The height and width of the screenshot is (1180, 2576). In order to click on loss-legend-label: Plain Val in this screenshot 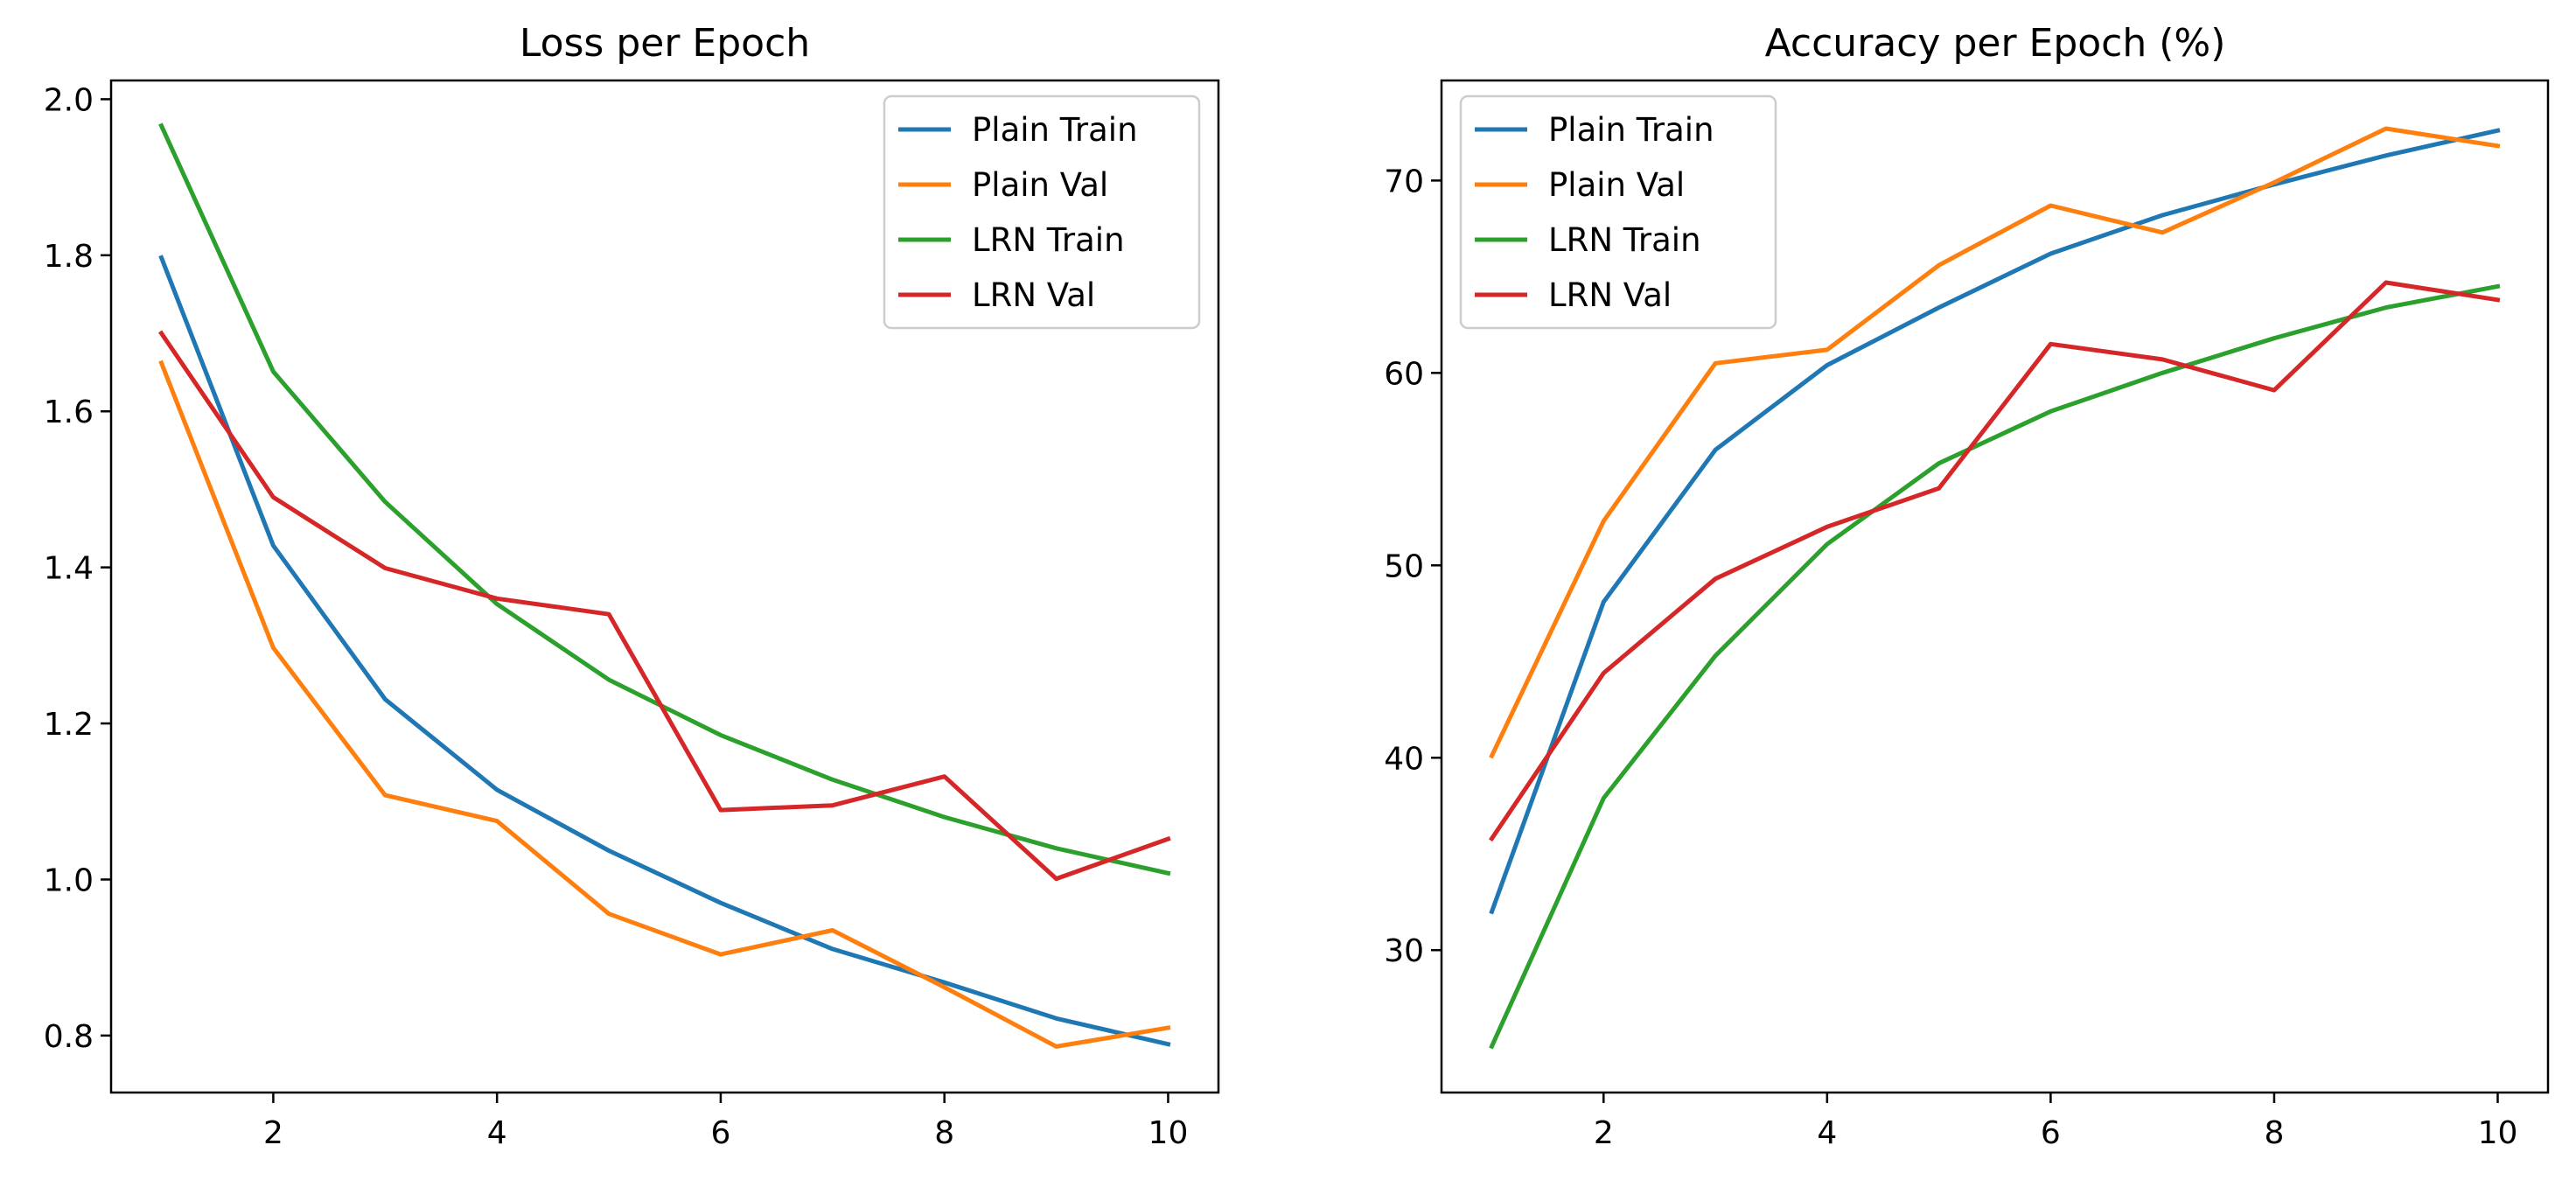, I will do `click(1040, 185)`.